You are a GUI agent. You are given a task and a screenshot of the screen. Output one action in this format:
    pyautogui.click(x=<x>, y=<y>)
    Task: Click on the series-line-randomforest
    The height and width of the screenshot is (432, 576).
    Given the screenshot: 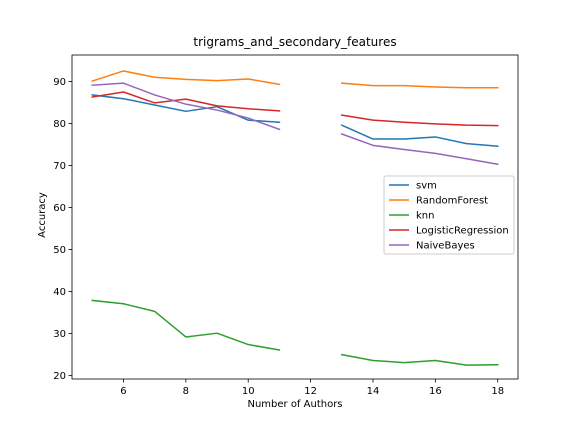 What is the action you would take?
    pyautogui.click(x=295, y=79)
    